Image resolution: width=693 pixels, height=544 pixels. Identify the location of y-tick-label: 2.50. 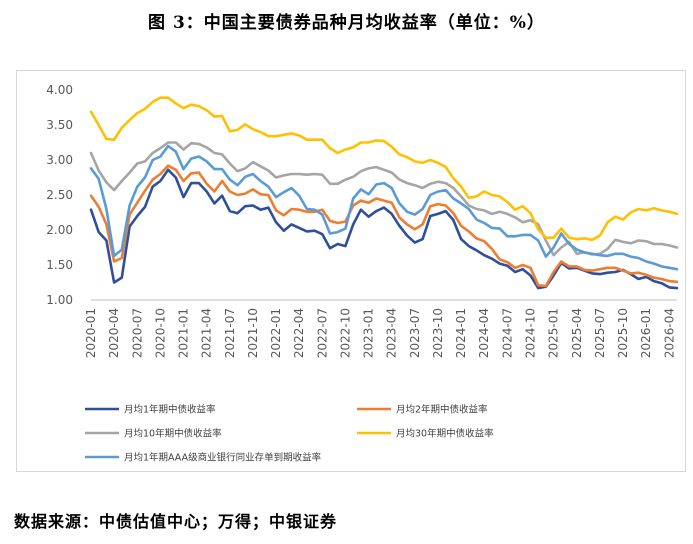
(59, 195).